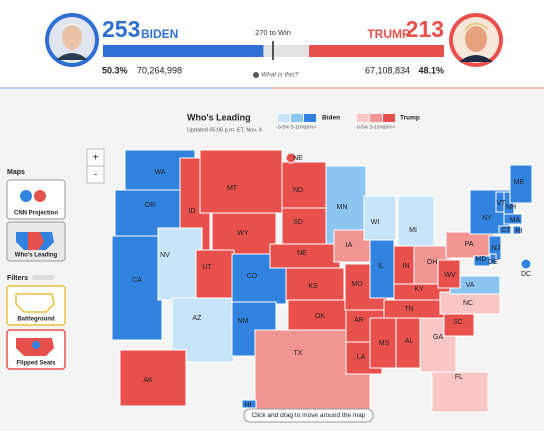  Describe the element at coordinates (219, 117) in the screenshot. I see `legend-title: Who's Leading` at that location.